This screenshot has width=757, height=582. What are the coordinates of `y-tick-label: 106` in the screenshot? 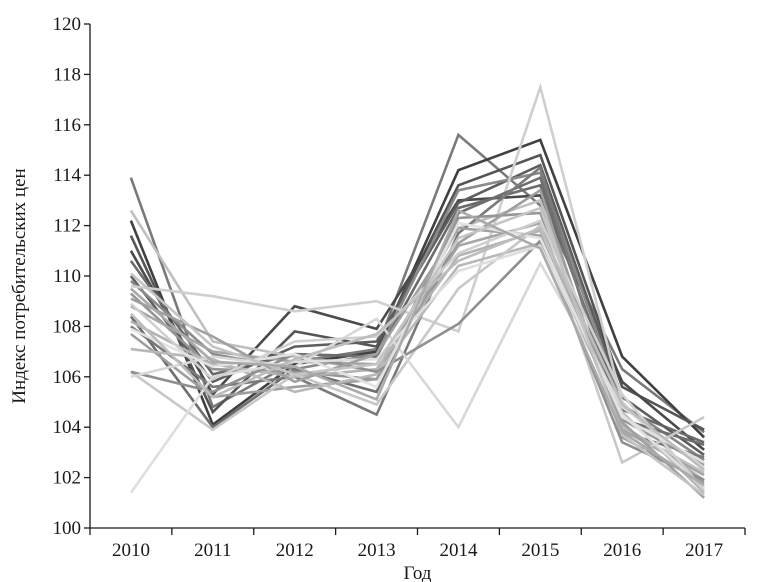 It's located at (67, 377).